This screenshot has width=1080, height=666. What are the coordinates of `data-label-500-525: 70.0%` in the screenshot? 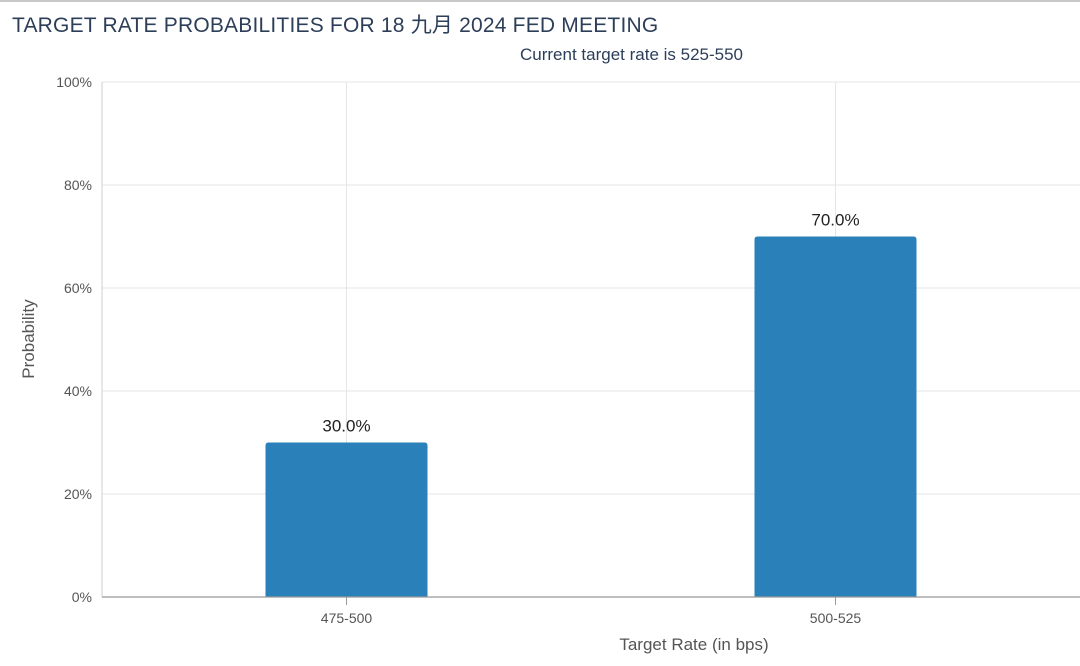 It's located at (835, 220).